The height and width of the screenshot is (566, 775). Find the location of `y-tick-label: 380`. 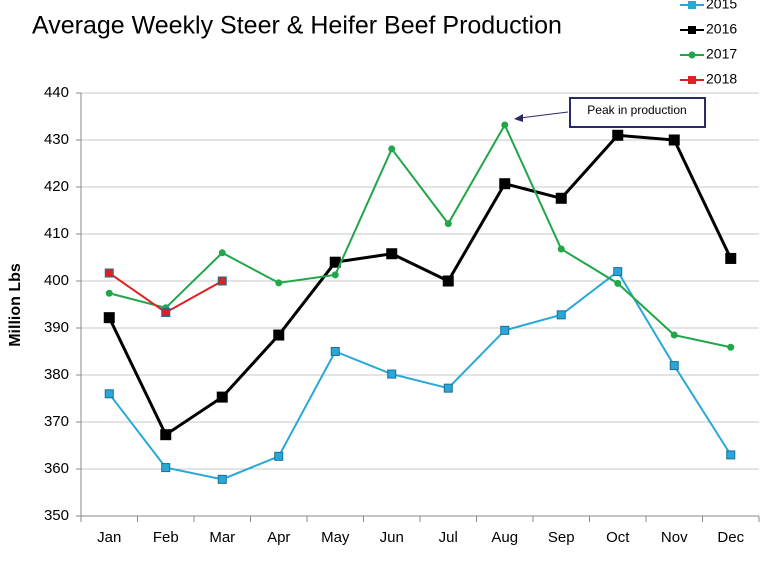

y-tick-label: 380 is located at coordinates (56, 374).